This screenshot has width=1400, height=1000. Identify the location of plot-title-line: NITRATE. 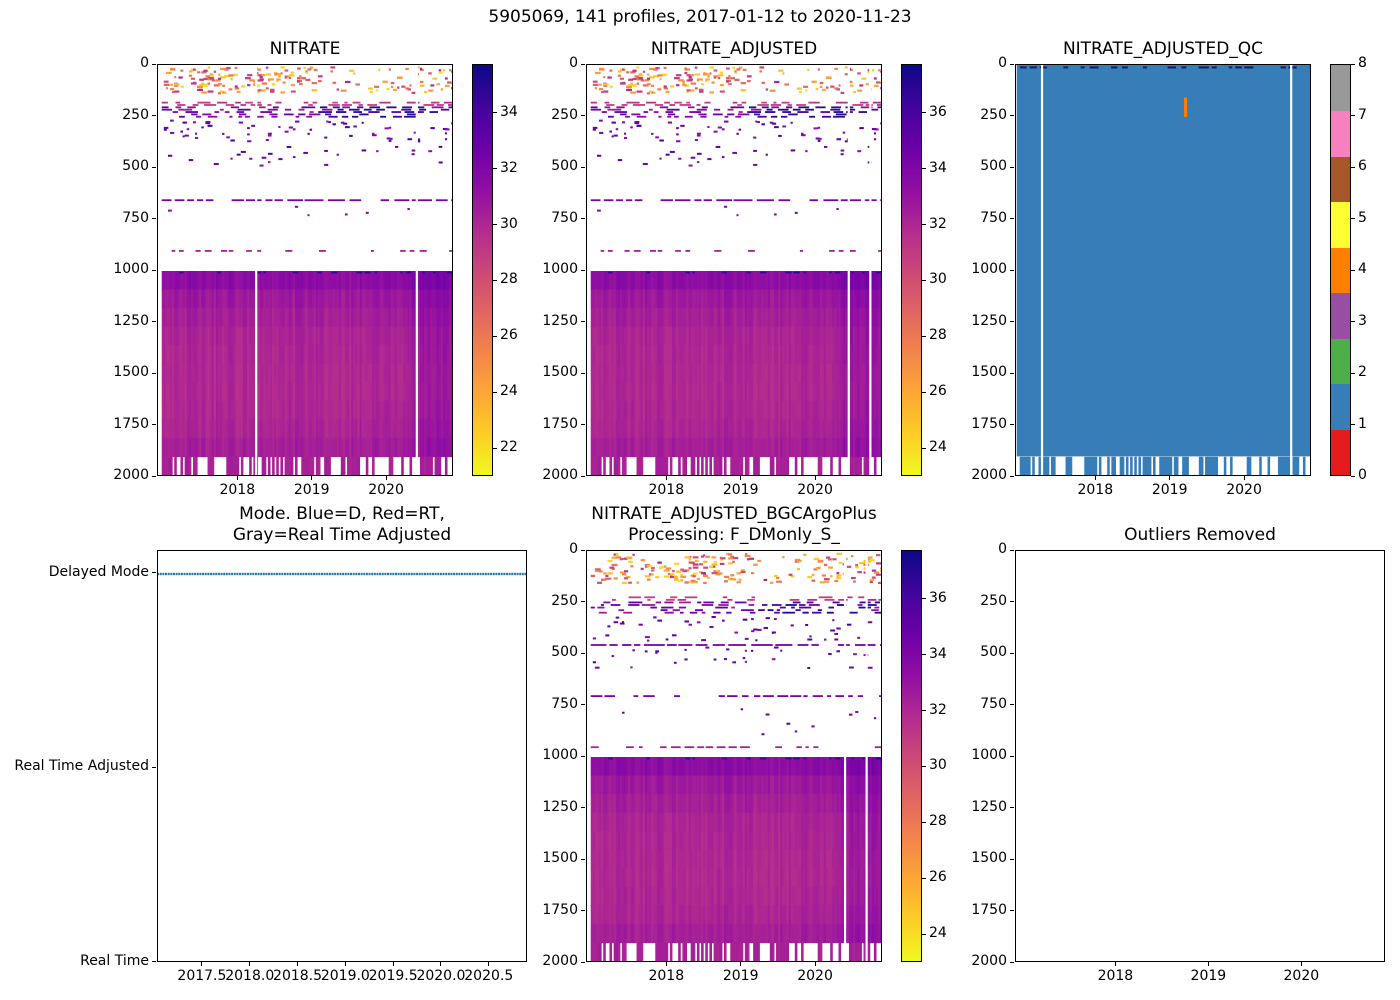
(305, 49).